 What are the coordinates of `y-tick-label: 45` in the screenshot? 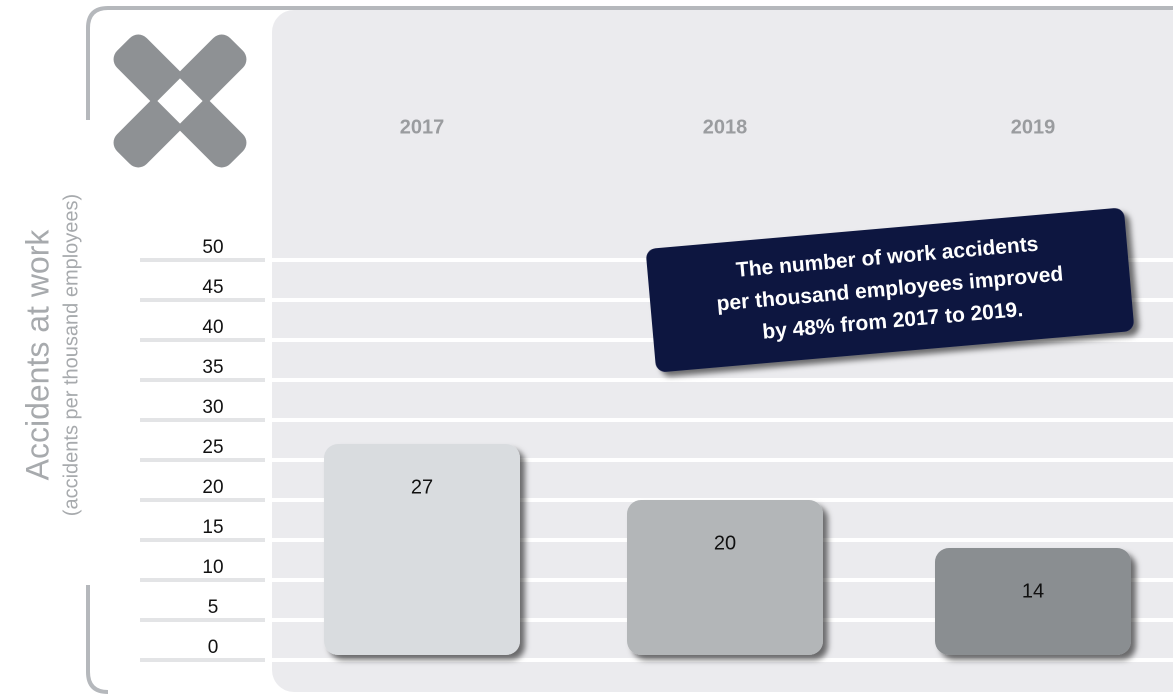 It's located at (212, 287).